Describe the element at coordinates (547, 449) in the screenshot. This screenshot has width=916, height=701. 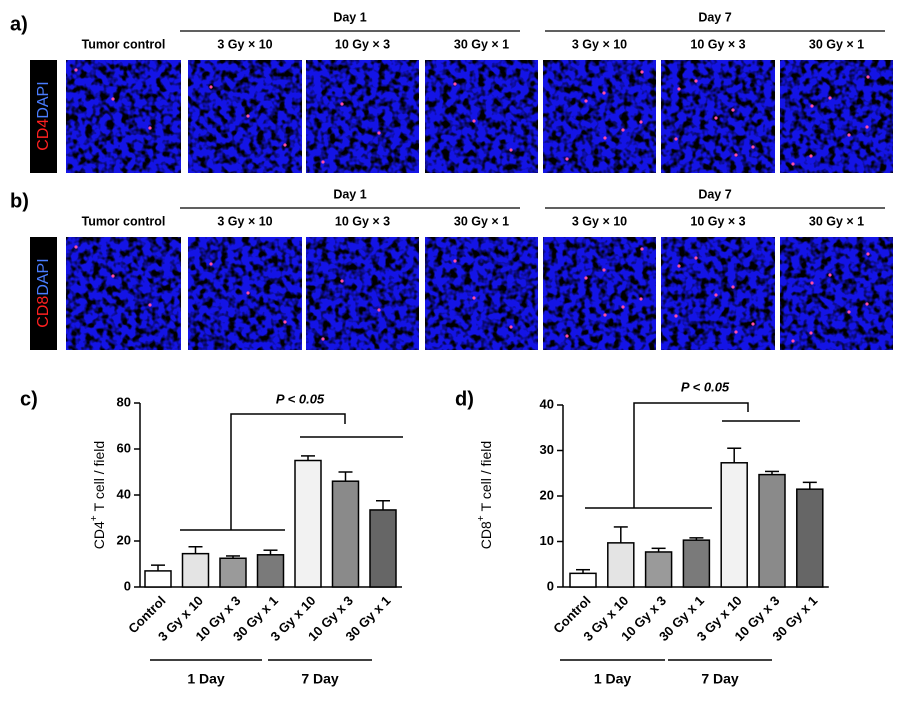
I see `y-tick-label: 30` at that location.